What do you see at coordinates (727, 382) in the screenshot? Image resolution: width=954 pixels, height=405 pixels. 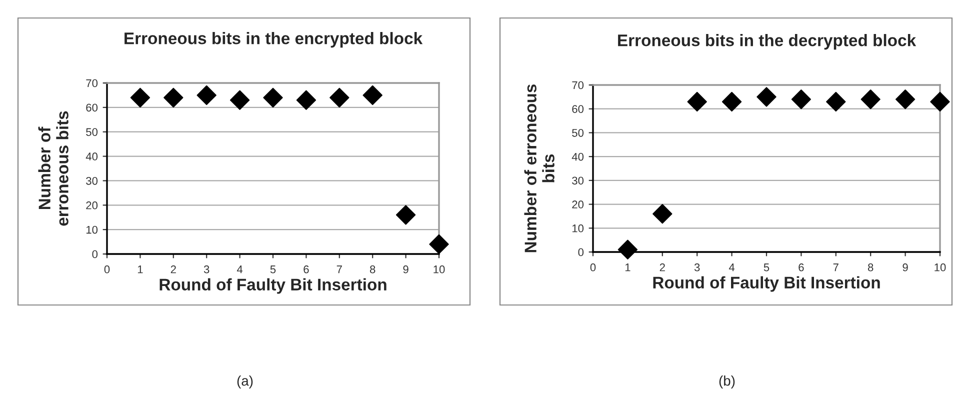 I see `text: (b)` at bounding box center [727, 382].